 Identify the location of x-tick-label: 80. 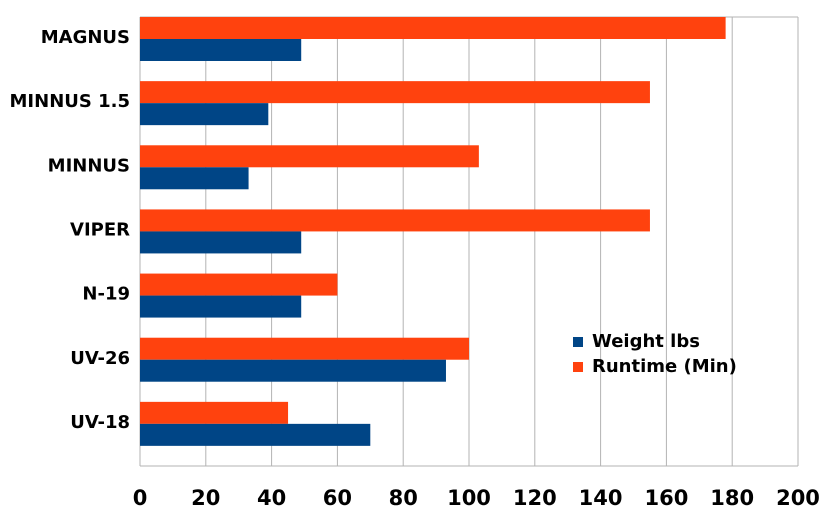
(403, 498).